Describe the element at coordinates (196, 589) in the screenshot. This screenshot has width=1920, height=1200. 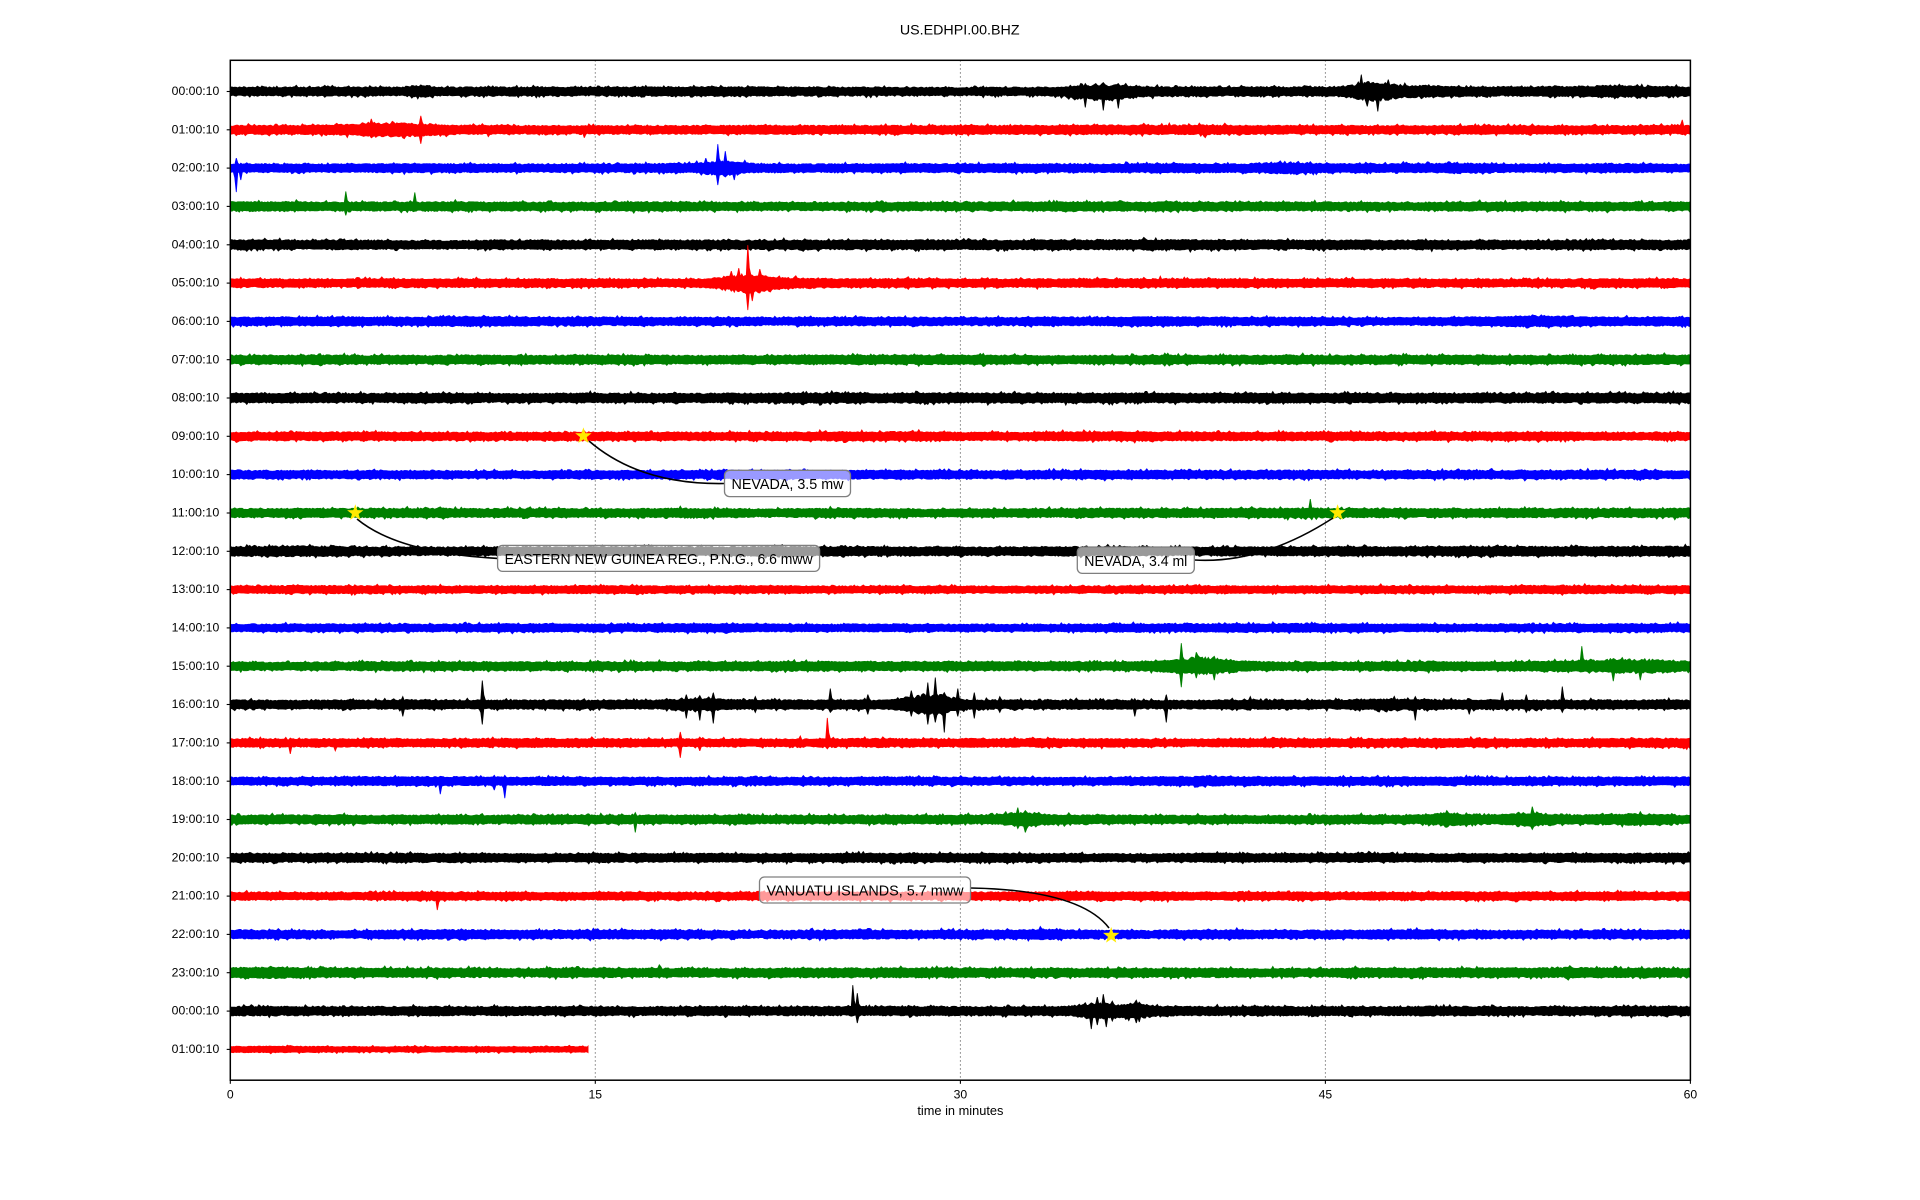
I see `svg-text: 13:00:10` at that location.